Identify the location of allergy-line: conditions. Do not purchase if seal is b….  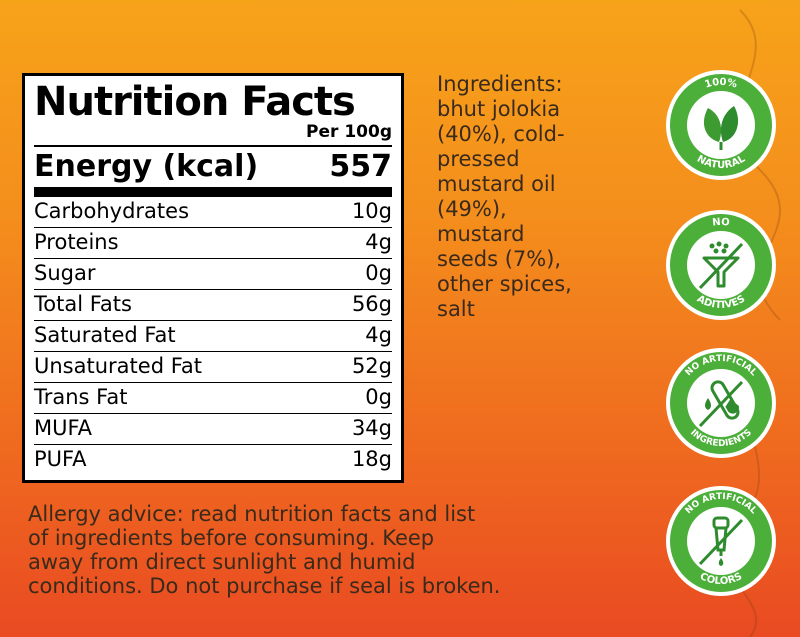
(264, 586).